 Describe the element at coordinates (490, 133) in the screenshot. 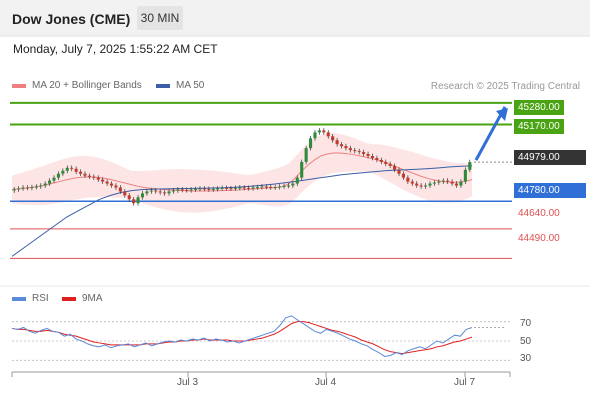

I see `forecast-arrow-line` at that location.